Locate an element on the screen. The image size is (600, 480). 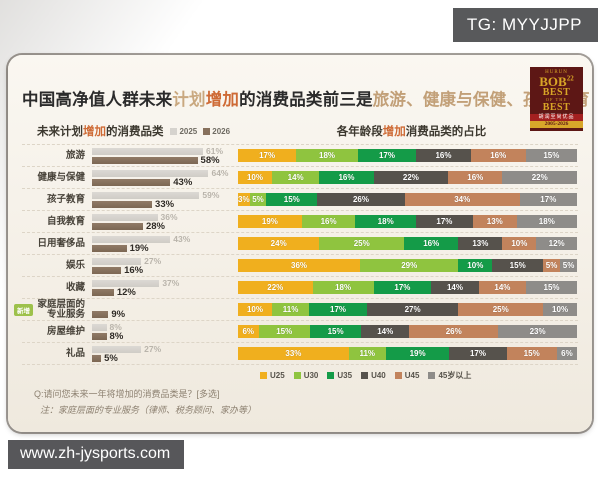
chart-row: 娱乐 27% 16% 36% 29% 10% 15% 5% 5% is located at coordinates (300, 266).